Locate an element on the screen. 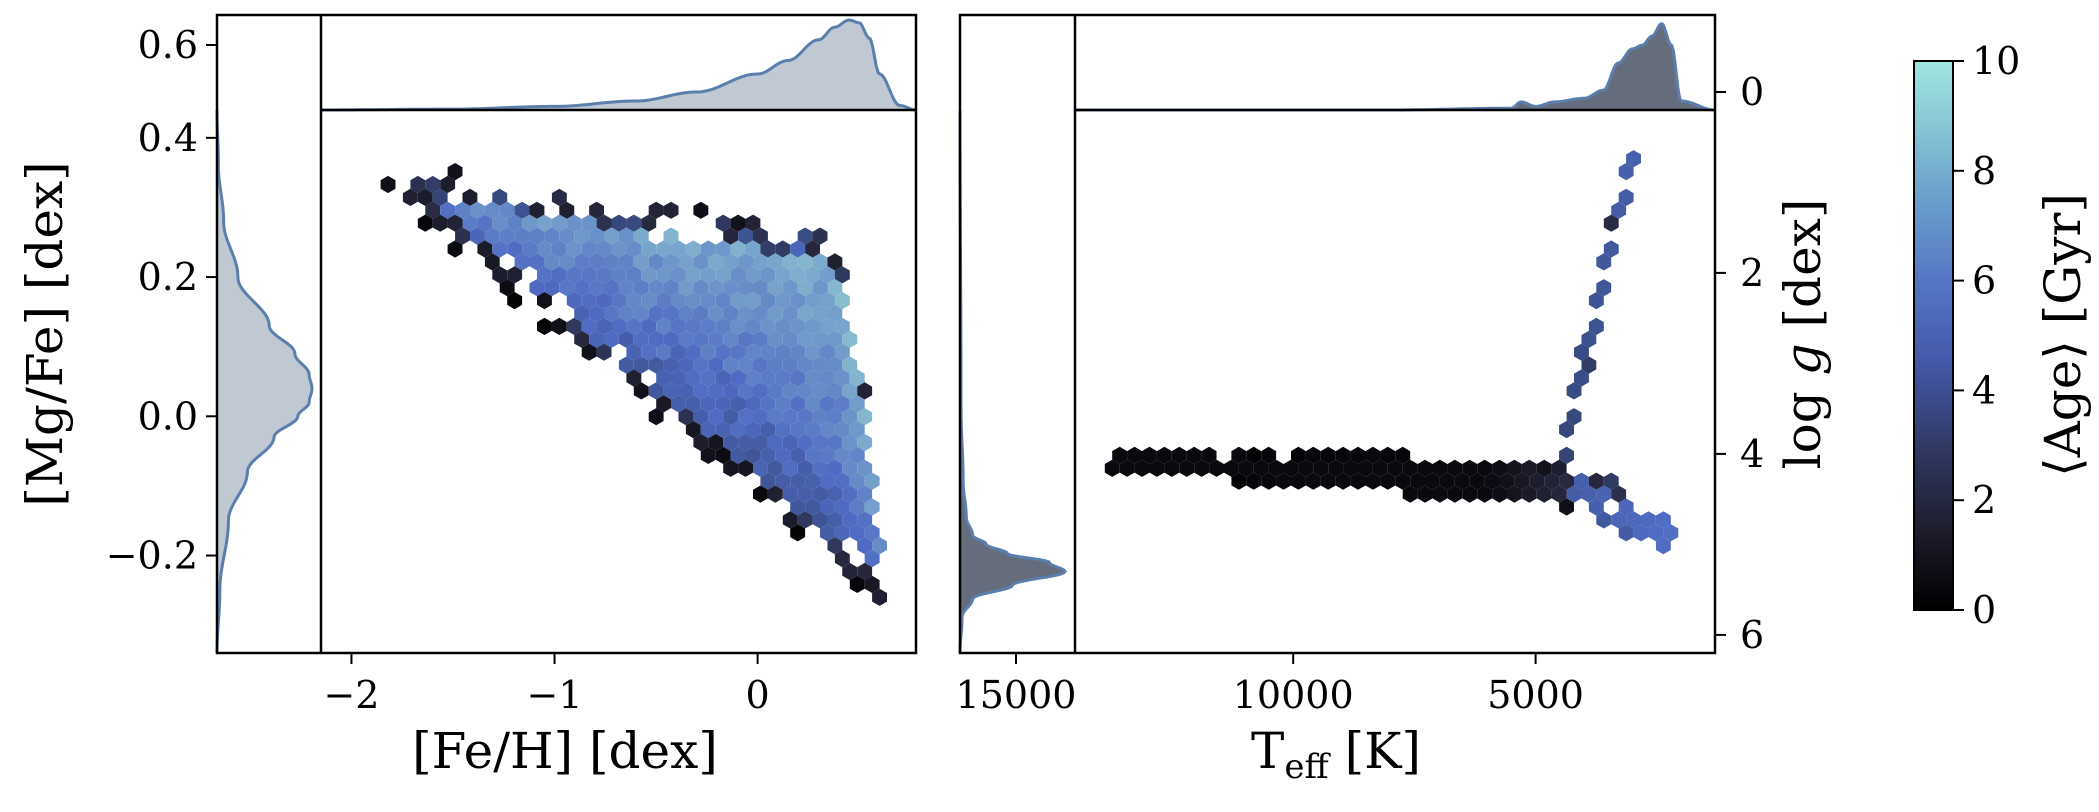  x-tick-label: 5000 is located at coordinates (1535, 695).